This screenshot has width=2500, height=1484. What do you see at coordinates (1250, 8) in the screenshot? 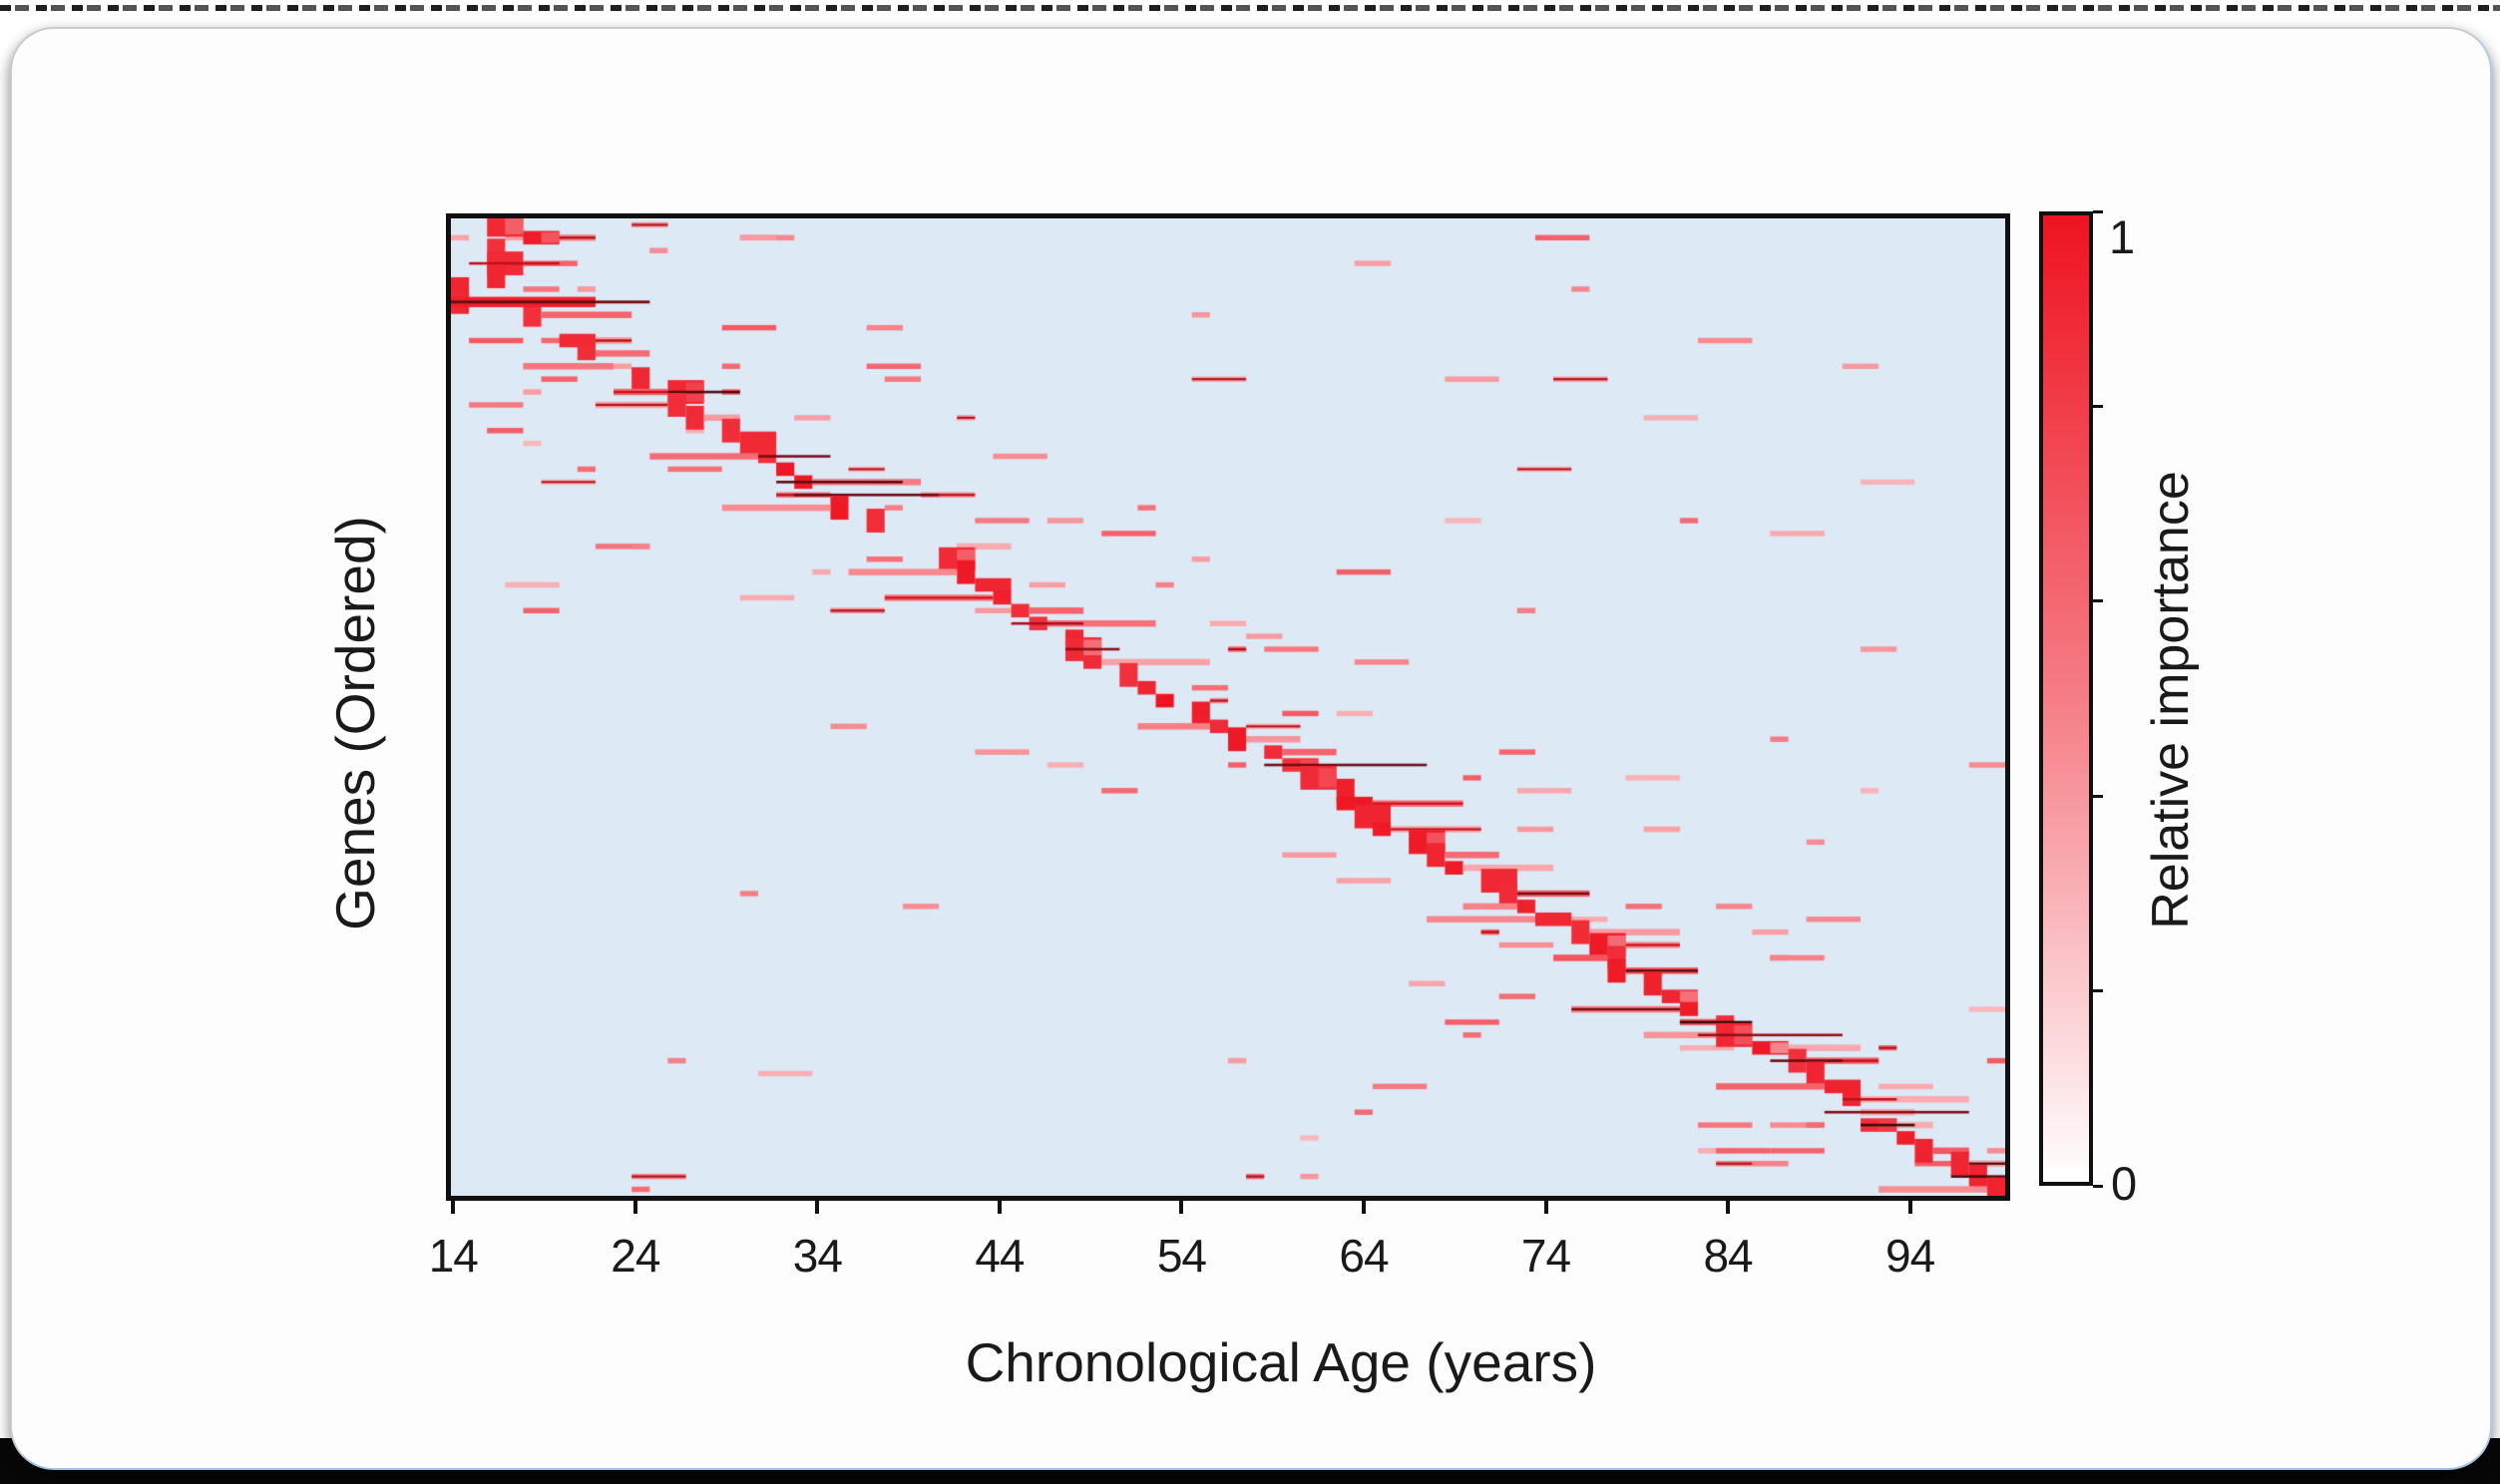
I see `top-edge-artifact` at bounding box center [1250, 8].